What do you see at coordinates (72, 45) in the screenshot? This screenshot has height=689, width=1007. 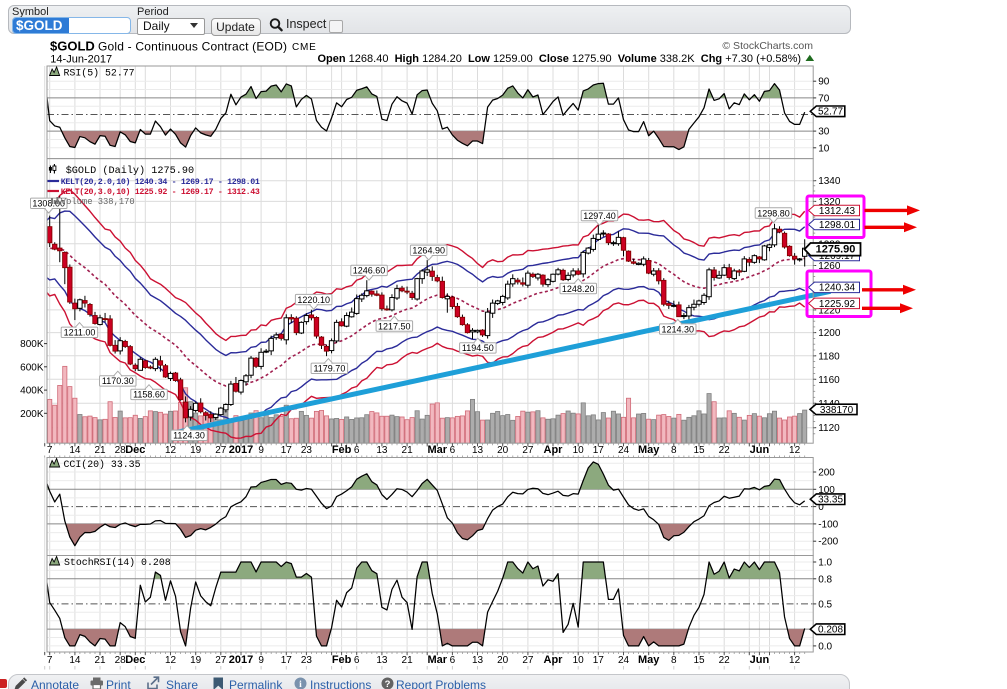 I see `svg-text: $GOLD` at bounding box center [72, 45].